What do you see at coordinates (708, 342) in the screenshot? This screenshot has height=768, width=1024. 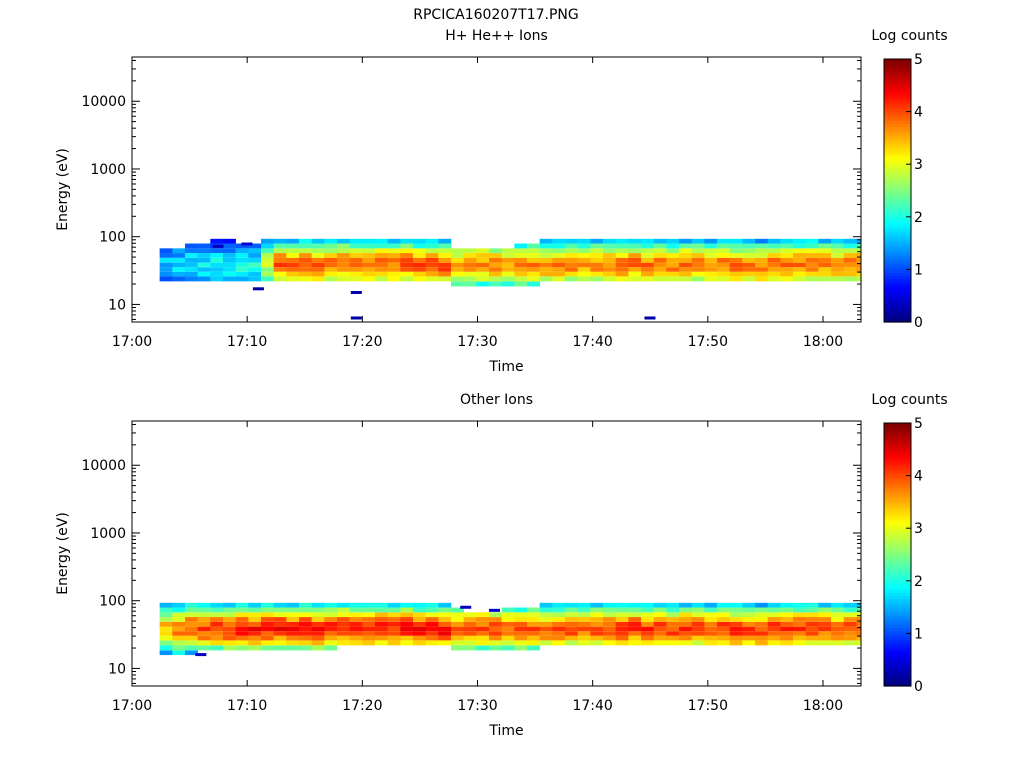 I see `x-tick-label: 17:50` at bounding box center [708, 342].